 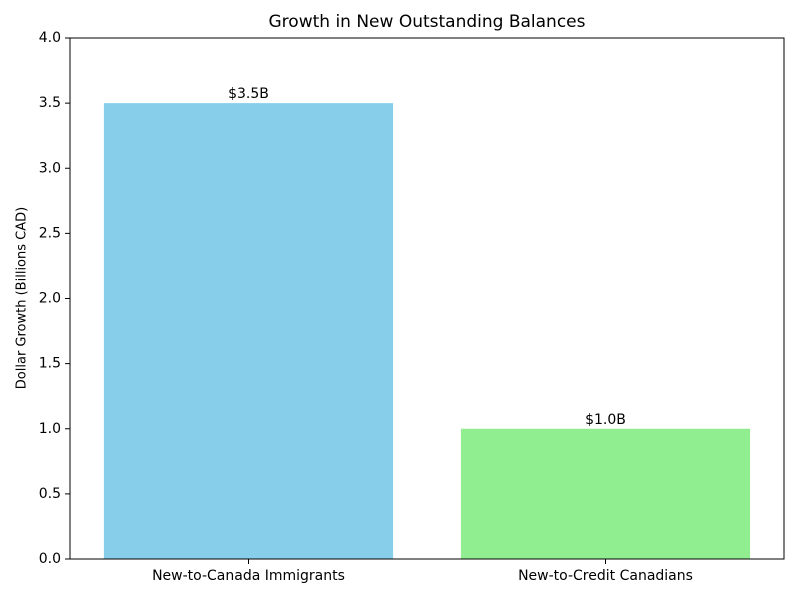 I want to click on value-label: $1.0B, so click(x=605, y=420).